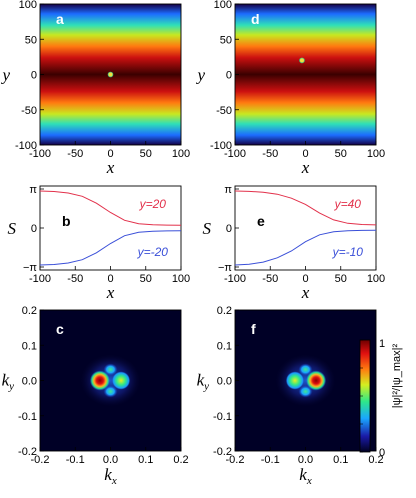 The width and height of the screenshot is (416, 498). Describe the element at coordinates (228, 190) in the screenshot. I see `panel-e-ytick-label: π` at that location.